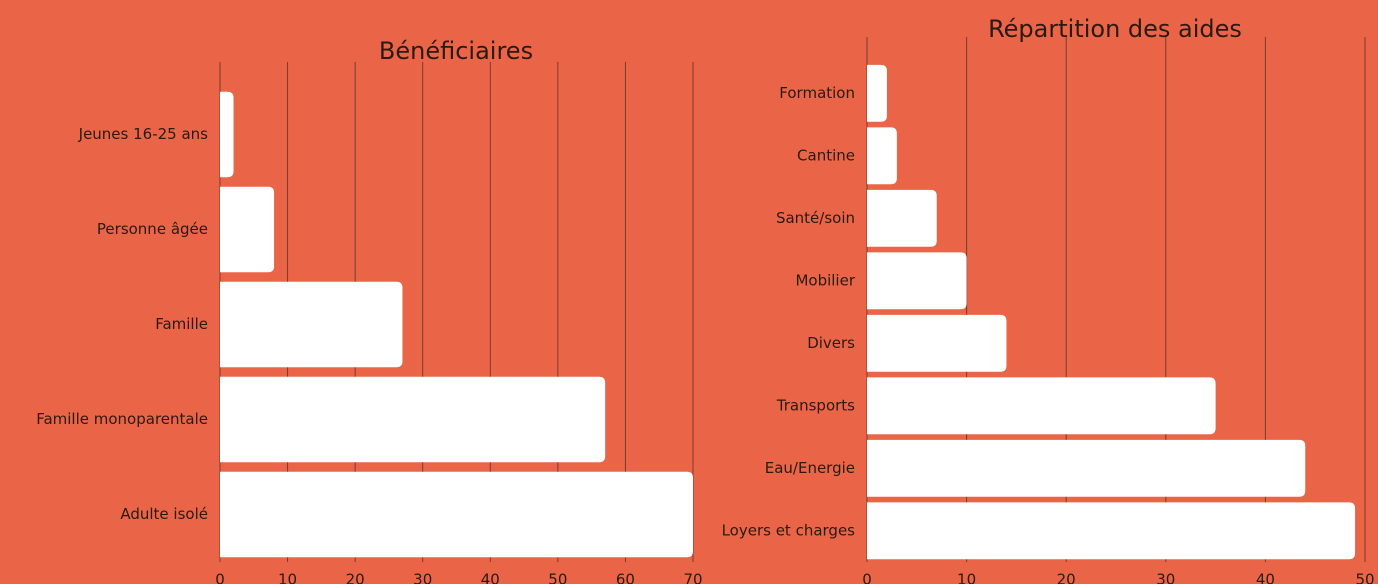  Describe the element at coordinates (625, 577) in the screenshot. I see `x-tick-label: 60` at that location.